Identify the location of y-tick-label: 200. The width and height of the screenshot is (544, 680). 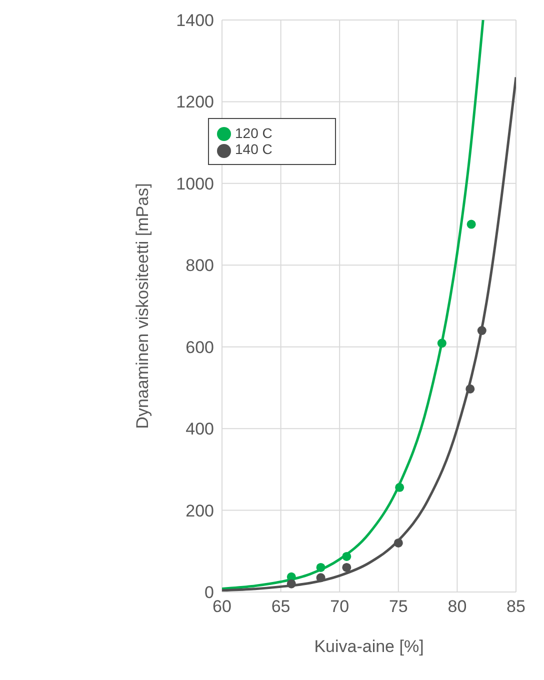
(200, 510).